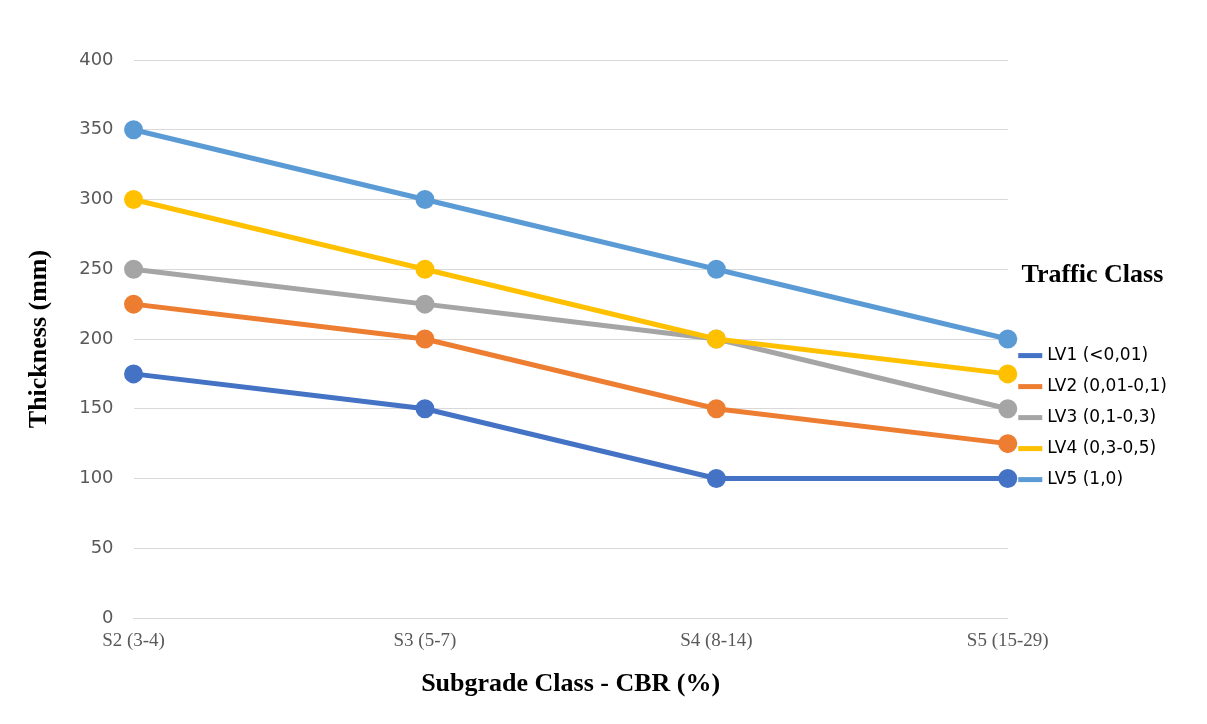  Describe the element at coordinates (108, 616) in the screenshot. I see `y-tick-label: 0` at that location.